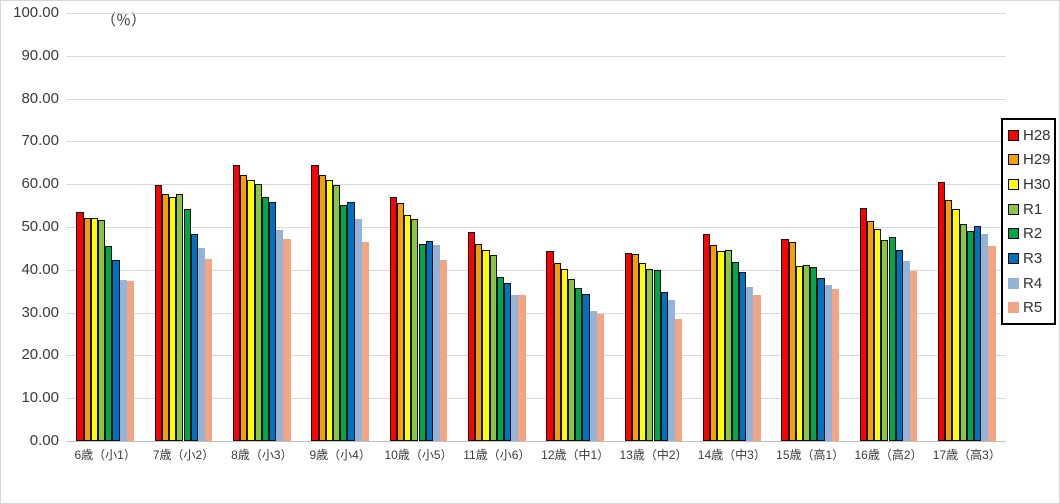 This screenshot has height=504, width=1060. Describe the element at coordinates (628, 346) in the screenshot. I see `bar-H28-13歳（中2）` at that location.